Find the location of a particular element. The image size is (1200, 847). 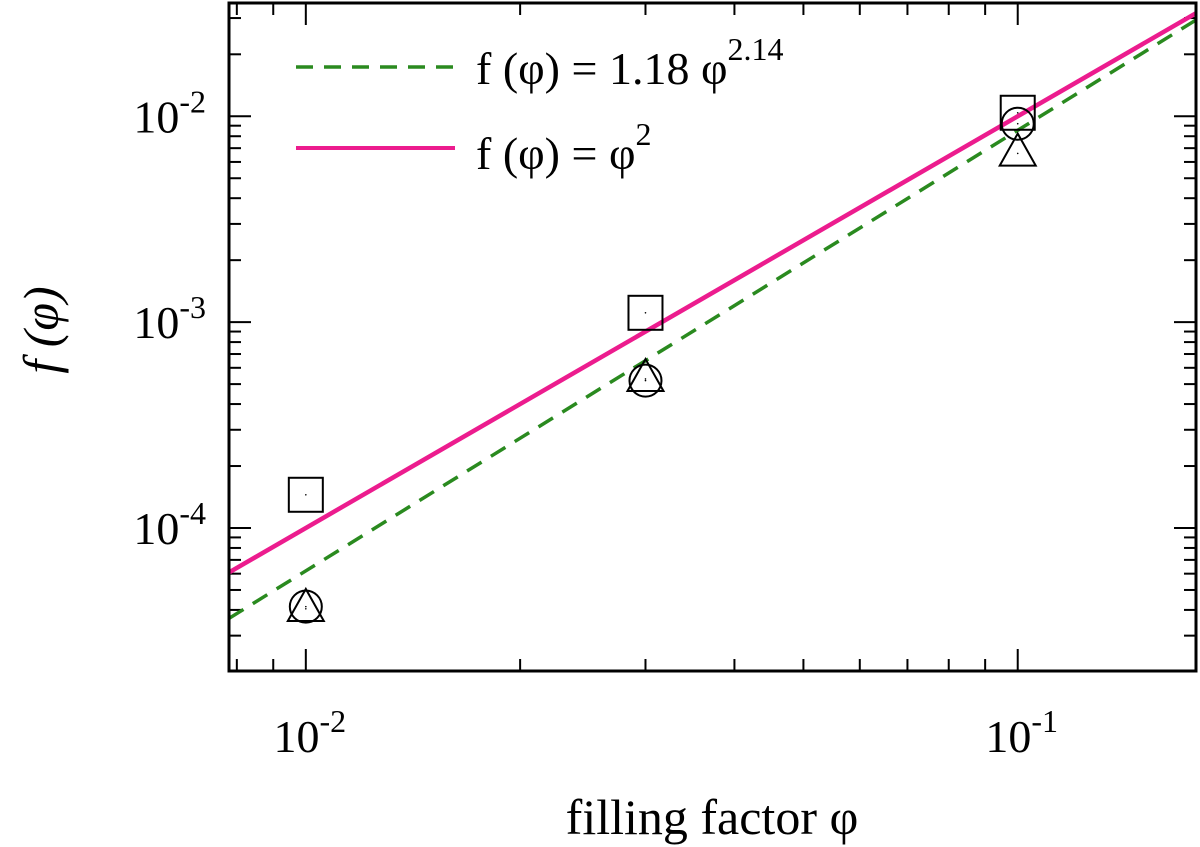

y-tick-label-0: 10⁻⁴ is located at coordinates (169, 524).